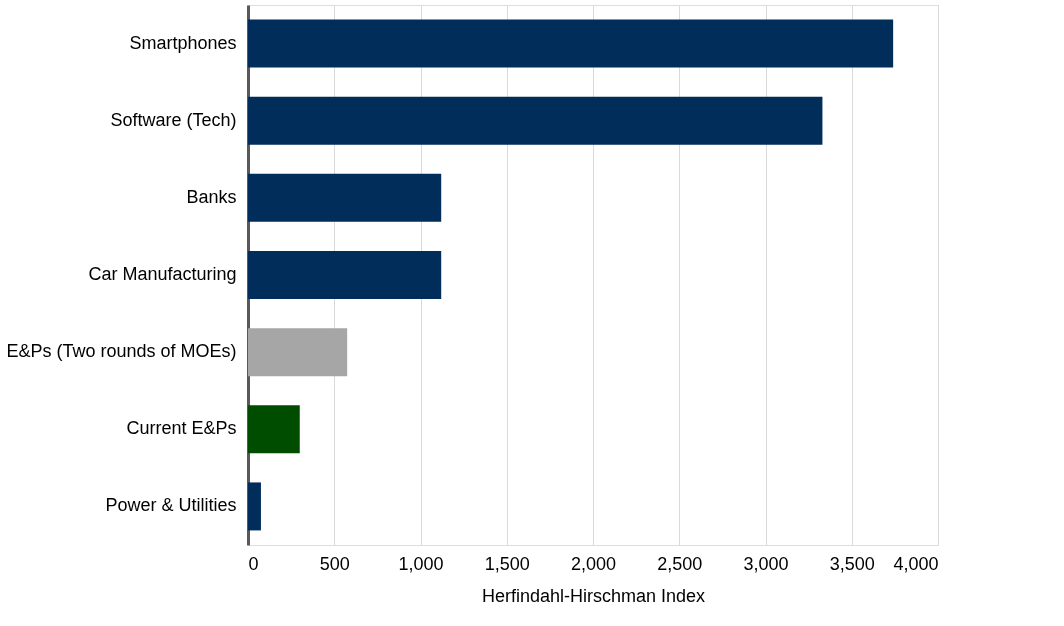 The image size is (1064, 626). Describe the element at coordinates (916, 563) in the screenshot. I see `x-tick-label: 4,000` at that location.